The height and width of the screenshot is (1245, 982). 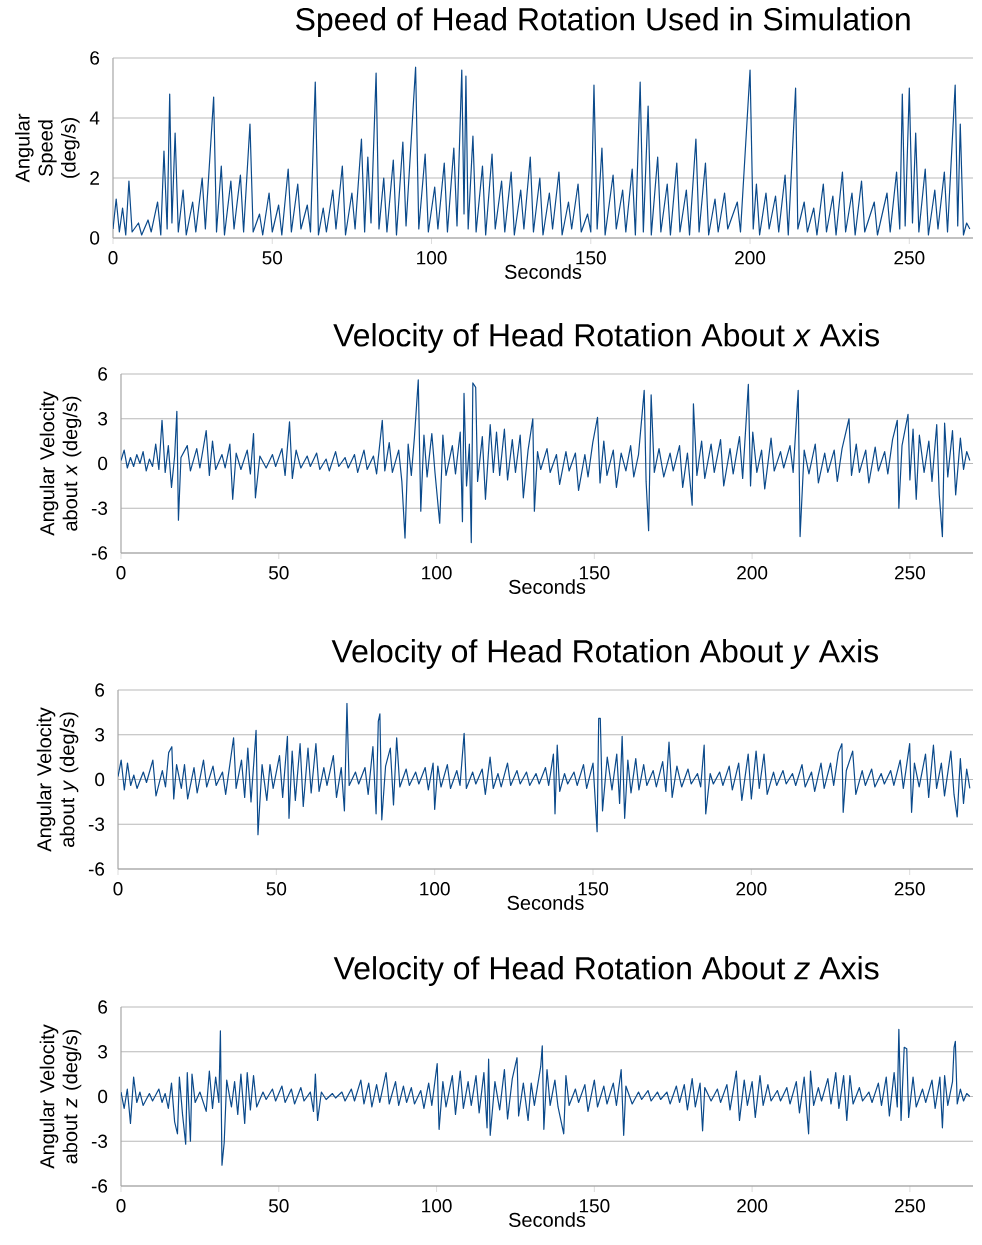 I want to click on chart-title: Velocity of Head Rotation About y Axis, so click(x=605, y=654).